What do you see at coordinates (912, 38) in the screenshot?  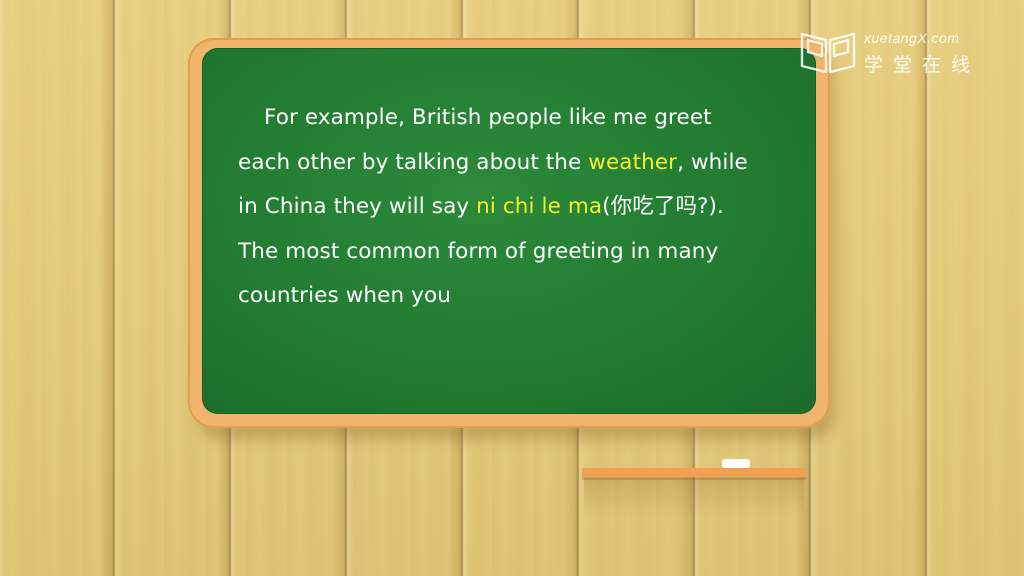 I see `watermark-site: xuetangX.com` at bounding box center [912, 38].